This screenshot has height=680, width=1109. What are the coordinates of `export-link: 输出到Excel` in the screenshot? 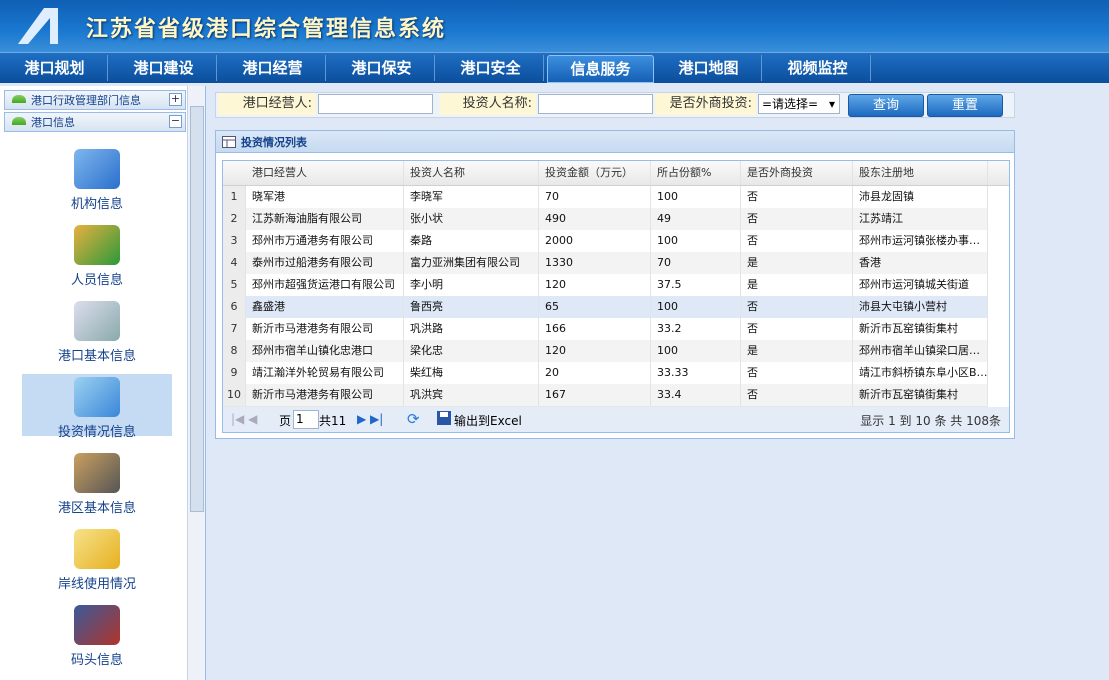 It's located at (488, 421).